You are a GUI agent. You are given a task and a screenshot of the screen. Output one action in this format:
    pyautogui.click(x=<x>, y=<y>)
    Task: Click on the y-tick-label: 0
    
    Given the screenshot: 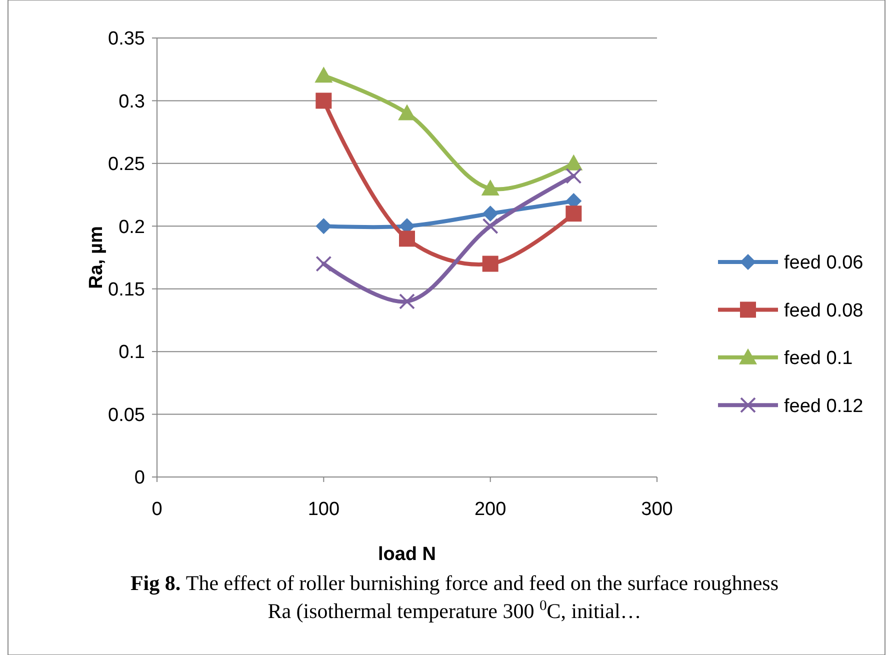 What is the action you would take?
    pyautogui.click(x=139, y=478)
    